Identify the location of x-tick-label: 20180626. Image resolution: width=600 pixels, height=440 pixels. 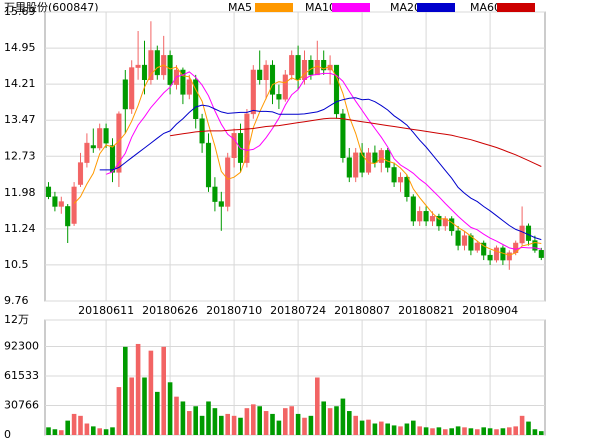
(170, 310).